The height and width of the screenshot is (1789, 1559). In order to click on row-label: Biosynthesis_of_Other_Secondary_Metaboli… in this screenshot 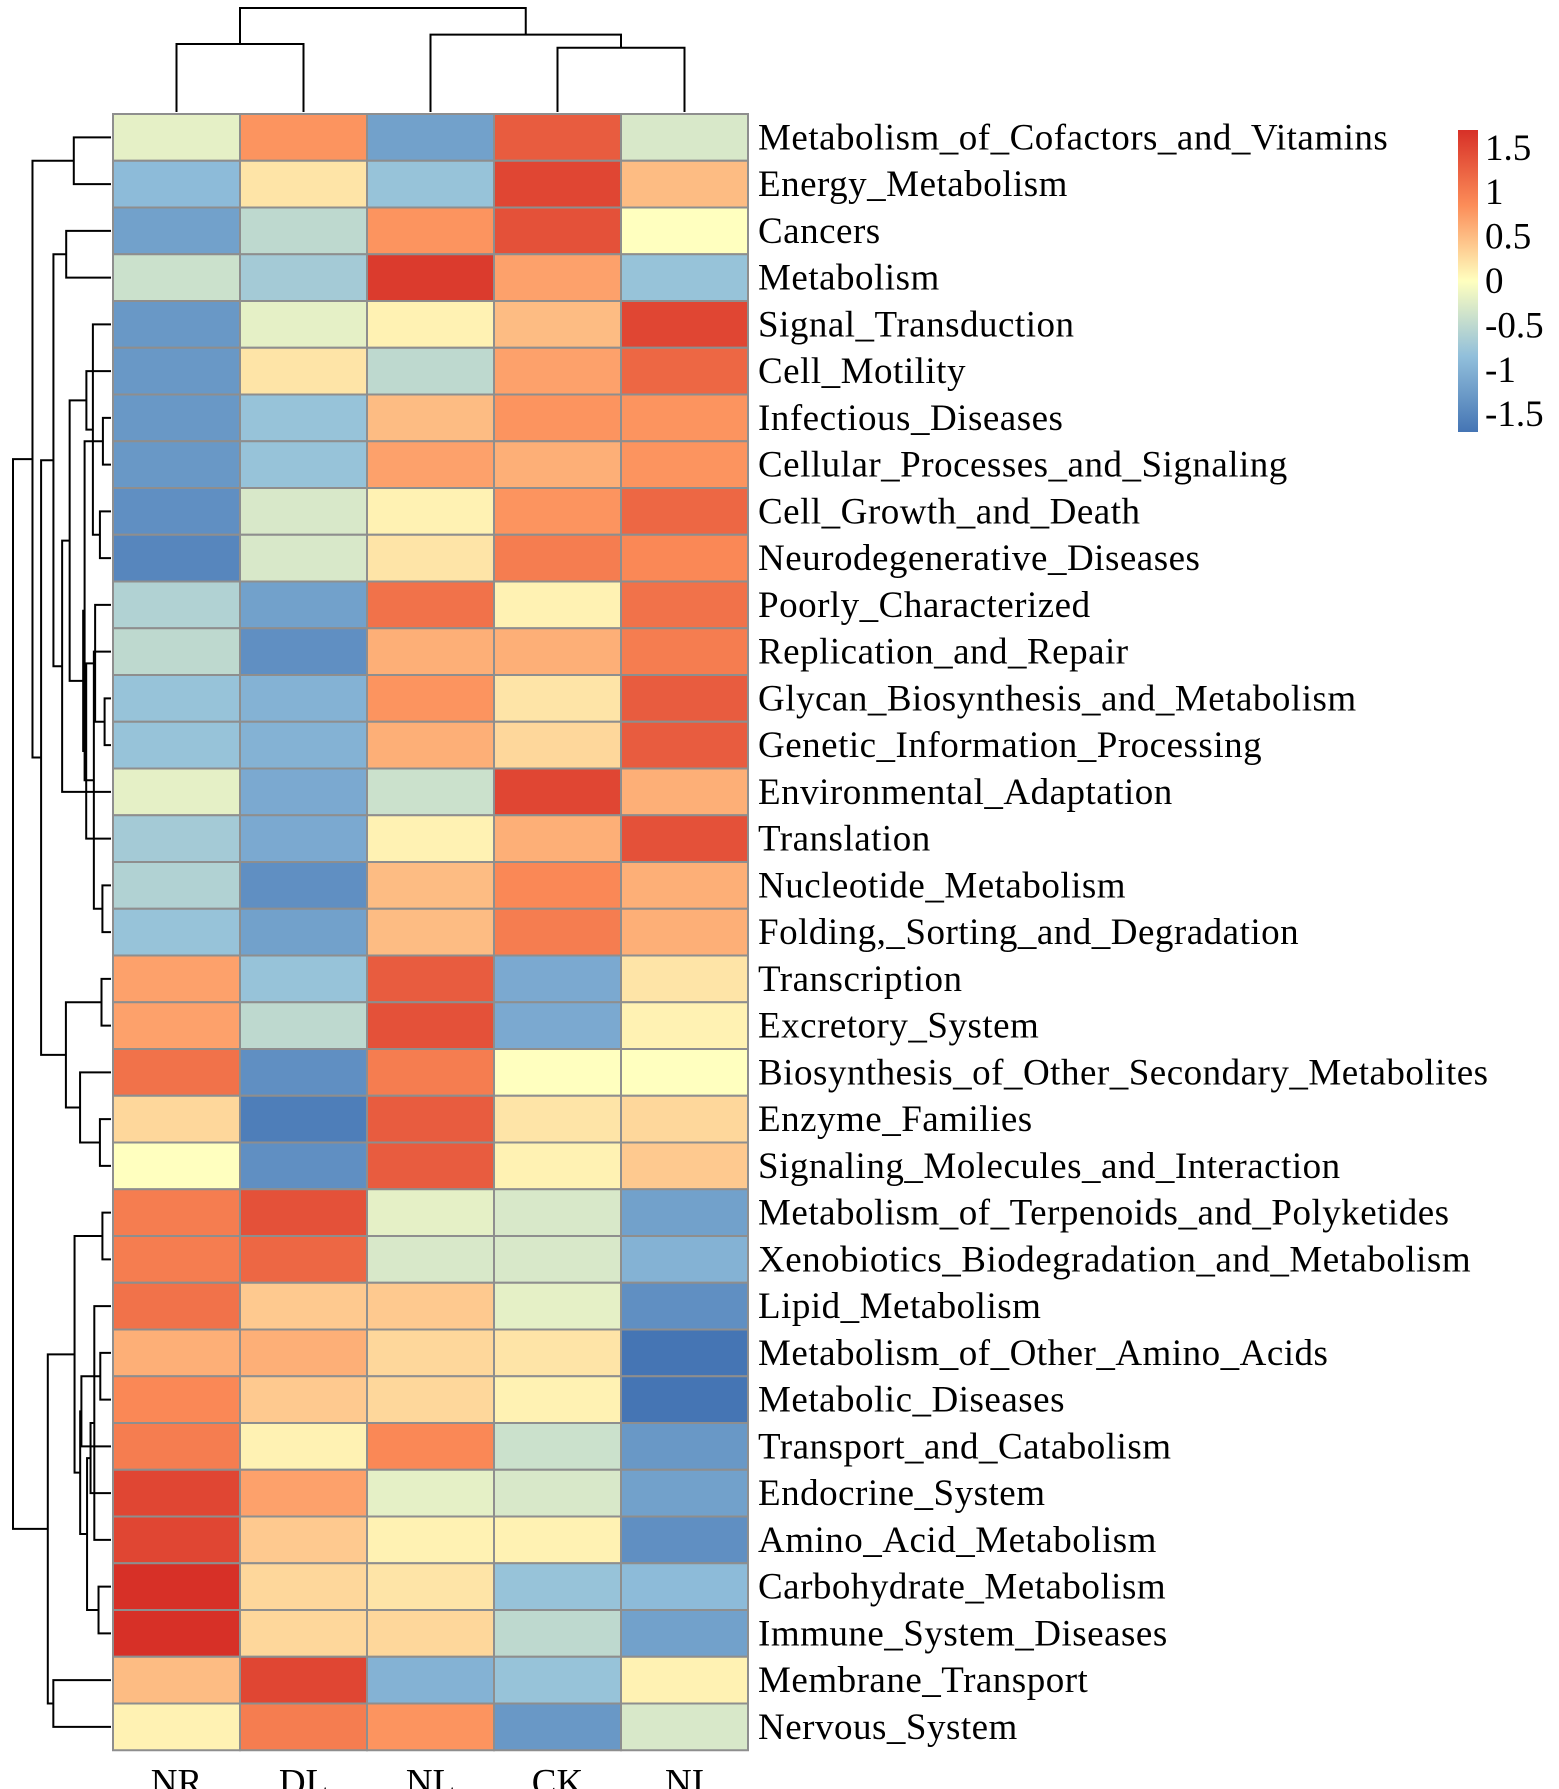, I will do `click(1123, 1072)`.